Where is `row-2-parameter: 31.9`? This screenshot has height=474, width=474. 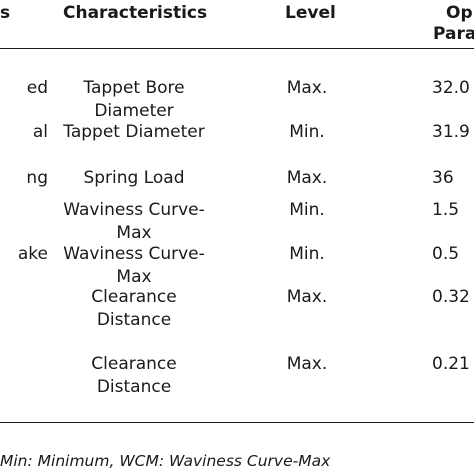
row-2-parameter: 31.9 is located at coordinates (451, 132).